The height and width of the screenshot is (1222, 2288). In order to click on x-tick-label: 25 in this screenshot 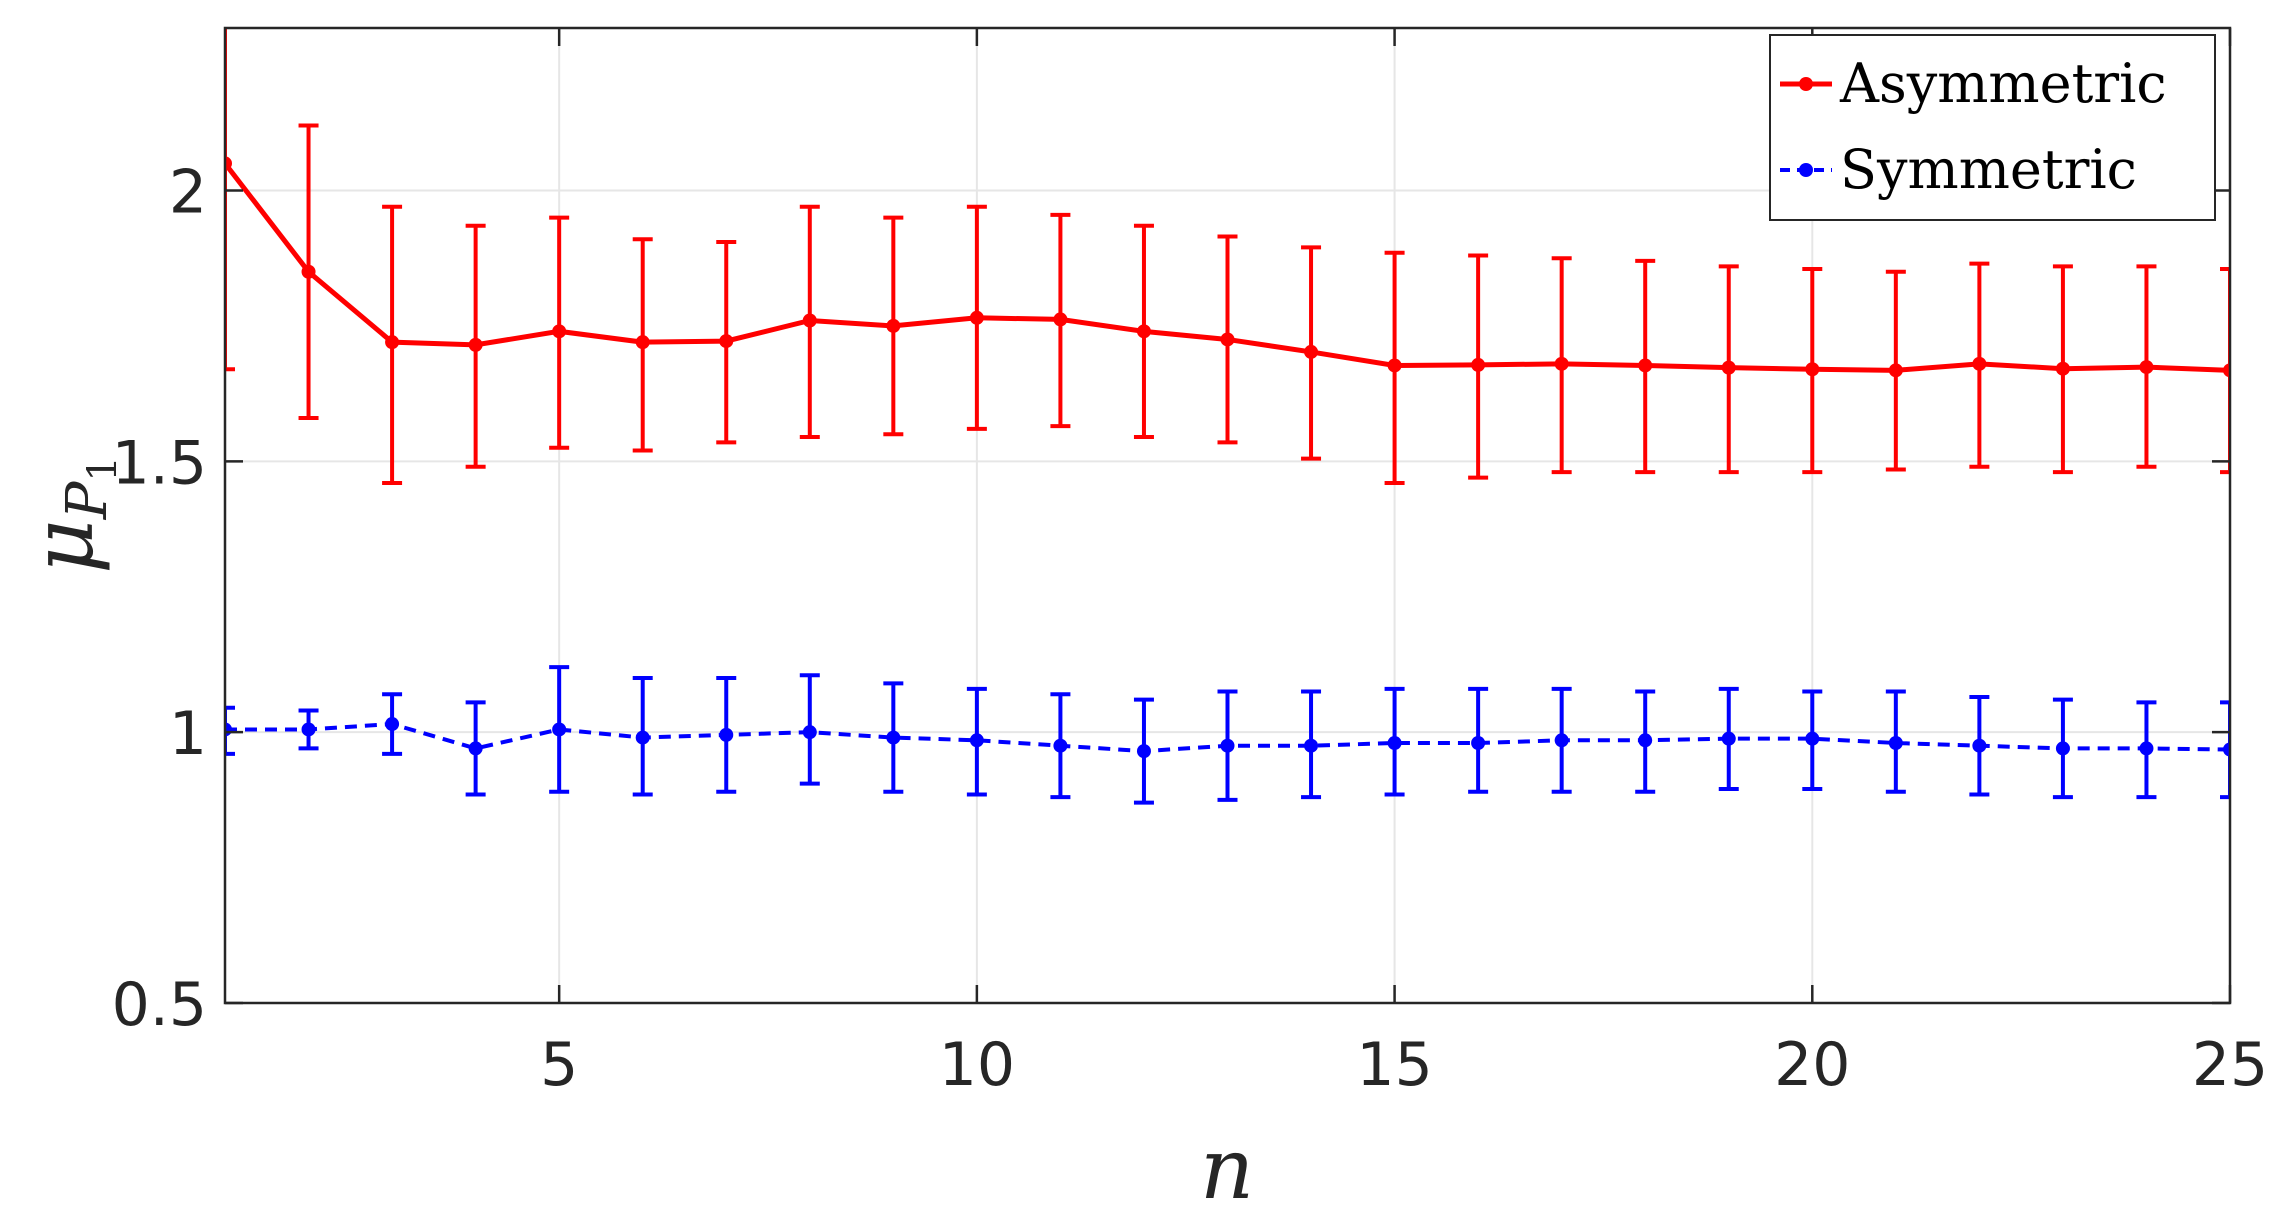, I will do `click(2230, 1065)`.